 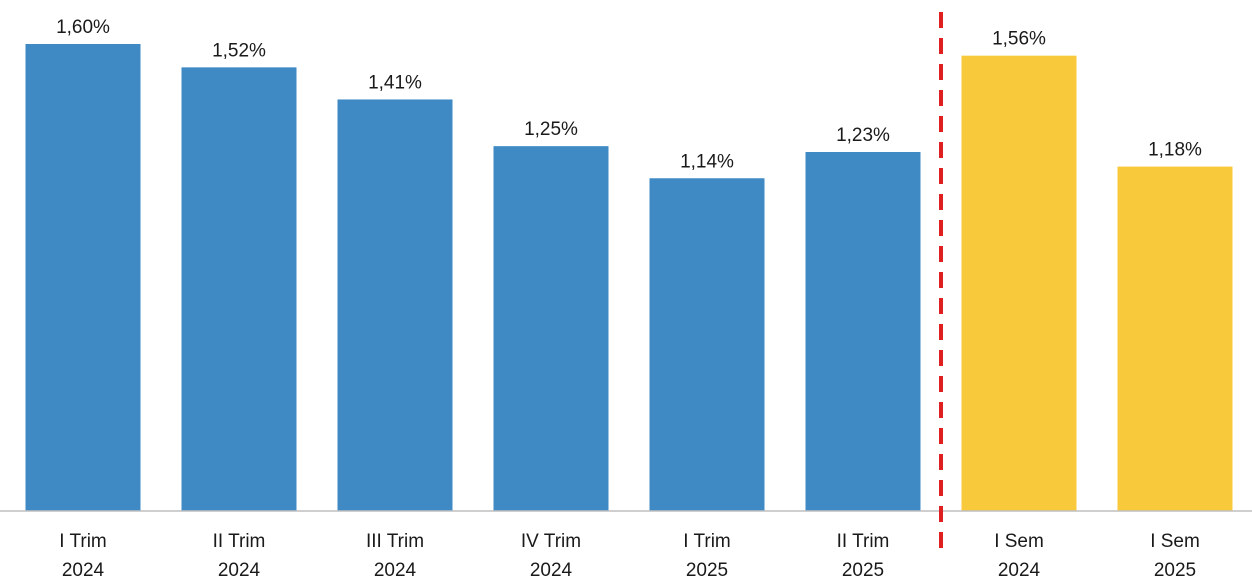 I want to click on data-label-5: 1,23%, so click(x=863, y=135).